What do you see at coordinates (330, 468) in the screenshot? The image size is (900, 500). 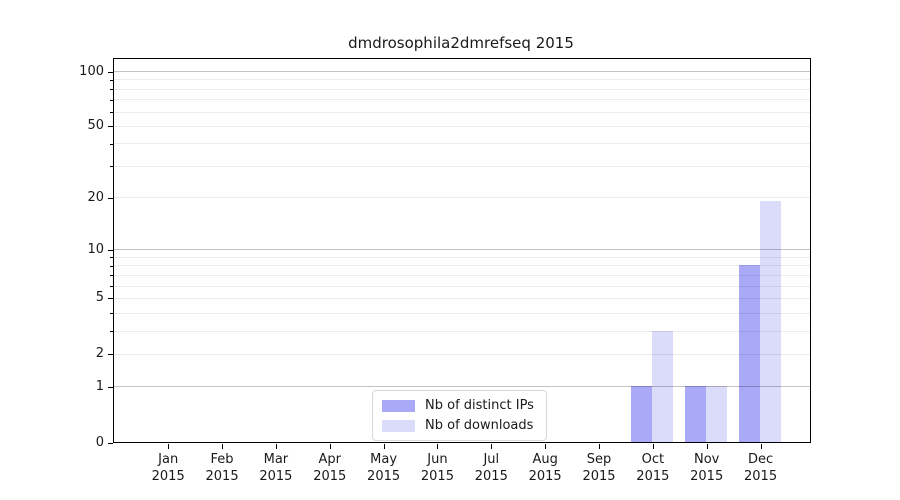 I see `x-tick-label: Apr 2015` at bounding box center [330, 468].